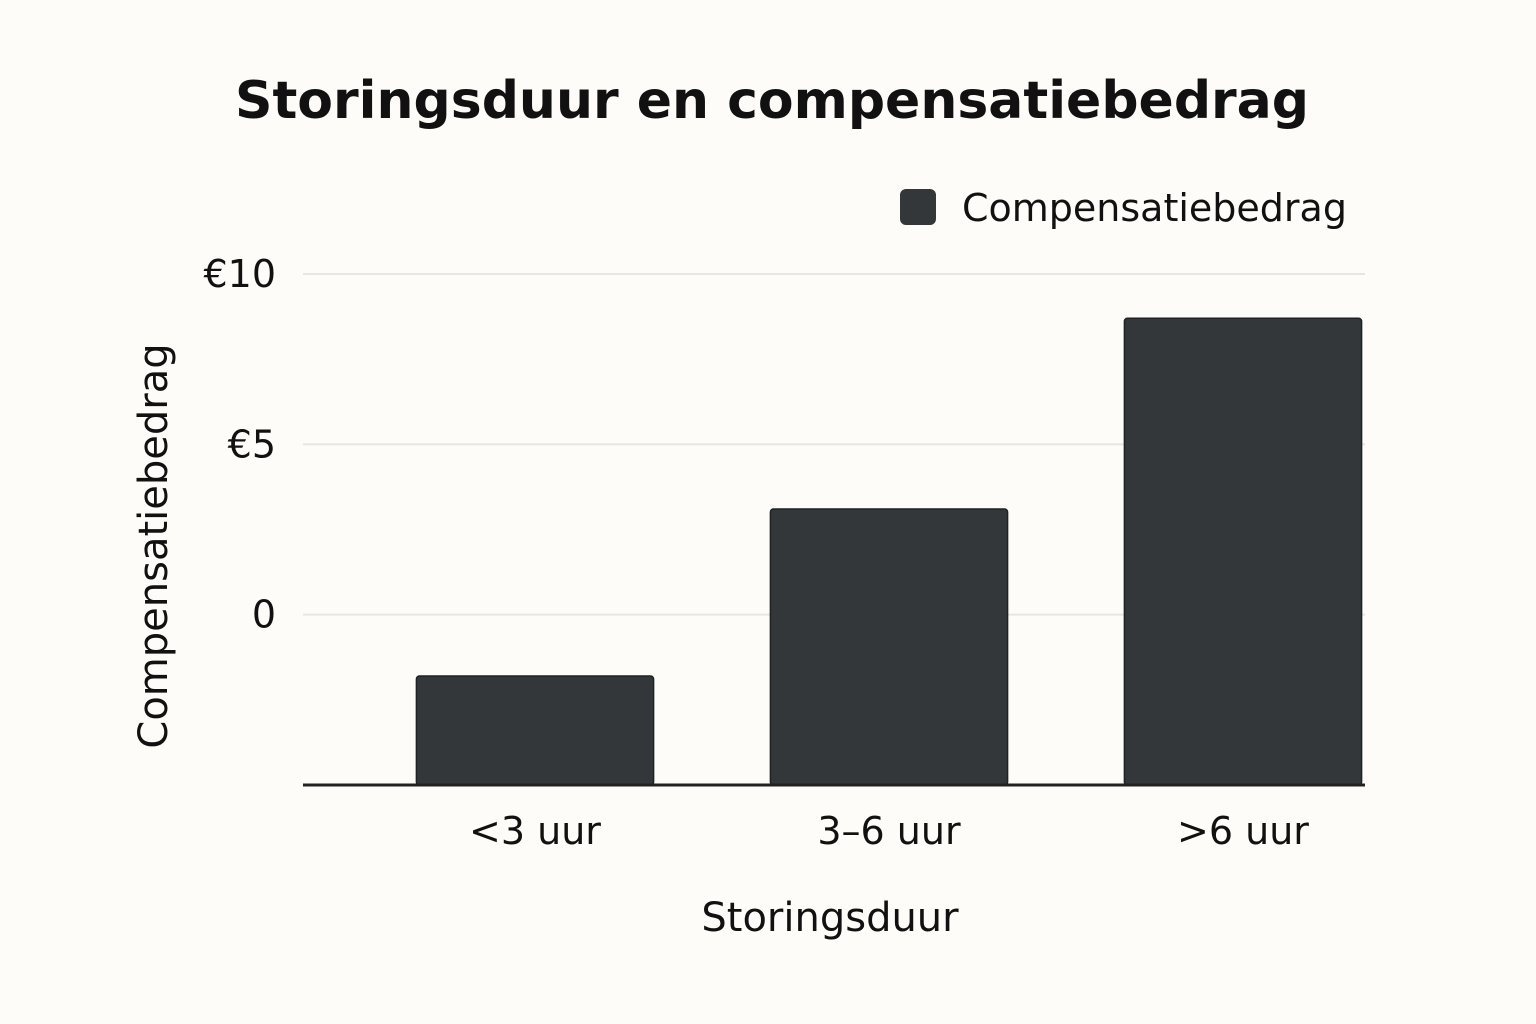  What do you see at coordinates (918, 207) in the screenshot?
I see `legend-swatch` at bounding box center [918, 207].